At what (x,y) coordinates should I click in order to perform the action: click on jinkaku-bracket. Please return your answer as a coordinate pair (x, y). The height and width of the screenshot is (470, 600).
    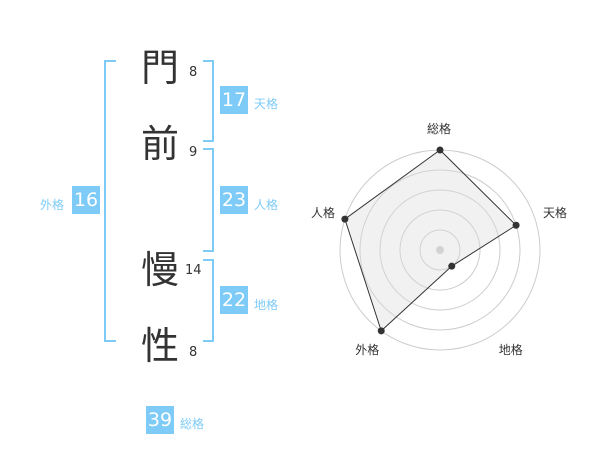
    Looking at the image, I should click on (208, 200).